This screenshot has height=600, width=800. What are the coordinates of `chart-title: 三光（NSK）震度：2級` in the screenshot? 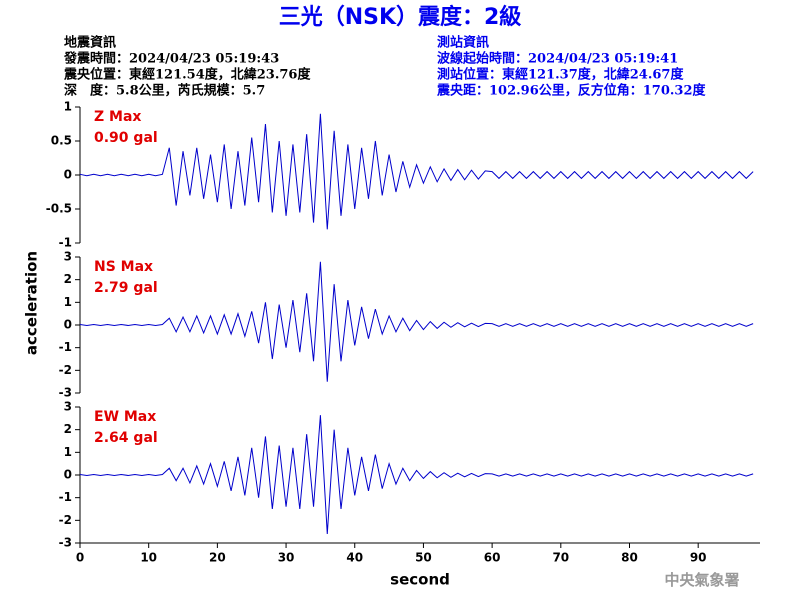 It's located at (400, 17).